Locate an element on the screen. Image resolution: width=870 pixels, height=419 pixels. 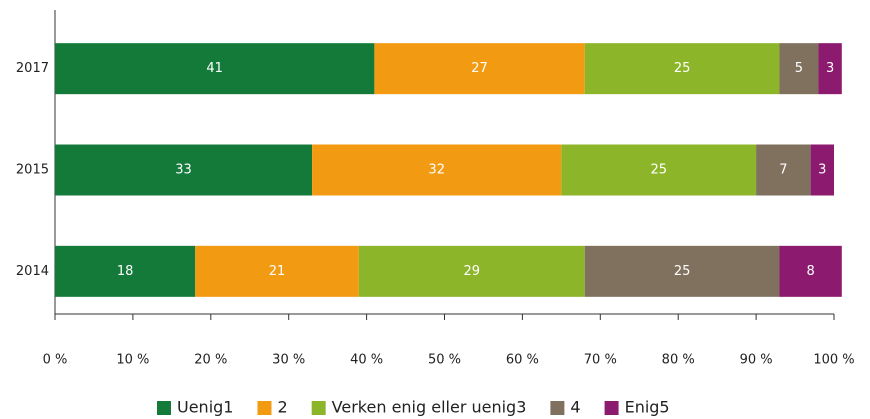
x-tick-label: 0 % is located at coordinates (55, 360).